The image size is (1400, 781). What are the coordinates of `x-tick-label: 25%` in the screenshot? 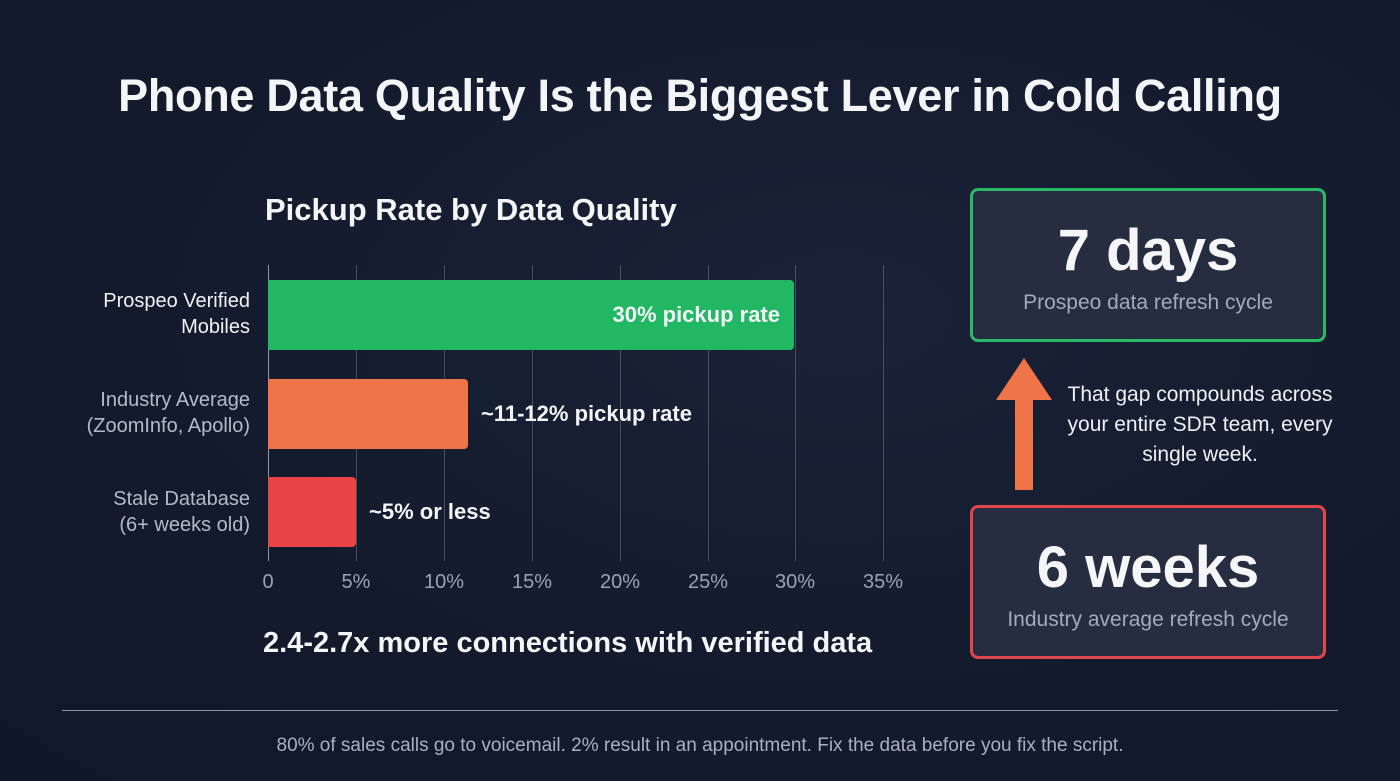 It's located at (708, 582).